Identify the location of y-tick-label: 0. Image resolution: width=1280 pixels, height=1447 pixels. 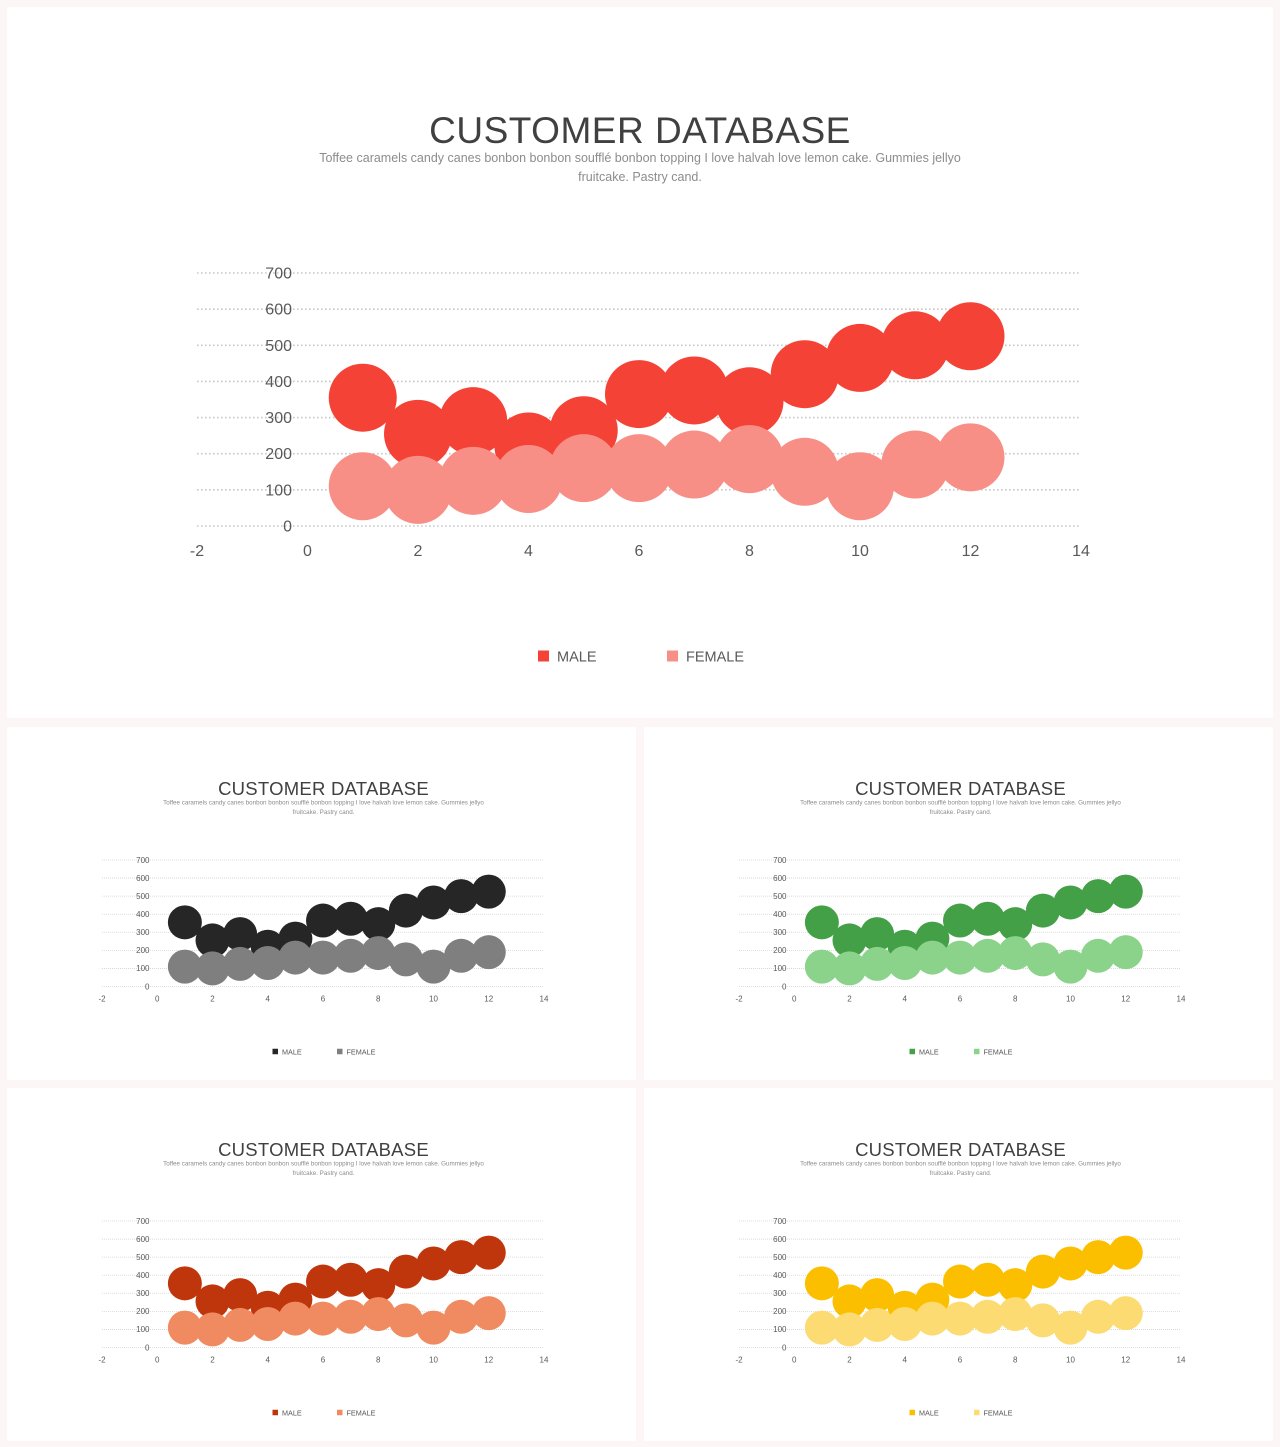
(784, 986).